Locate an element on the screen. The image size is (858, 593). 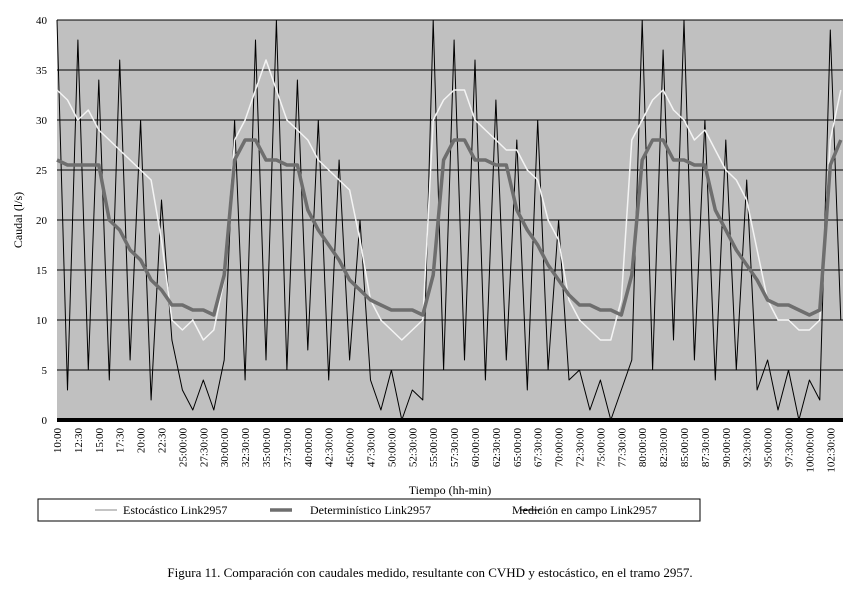
x-tick-label: 35:00:00 is located at coordinates (267, 448).